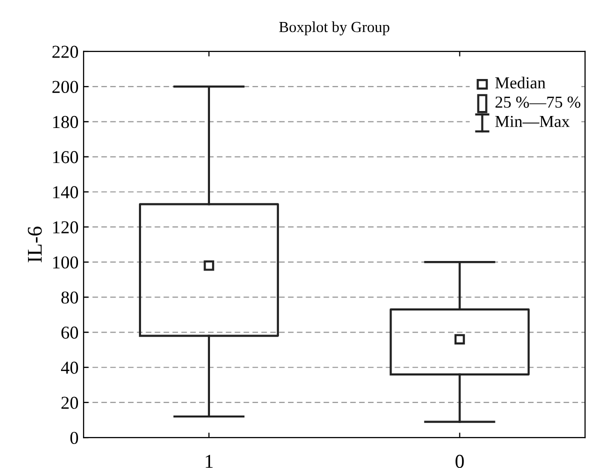  What do you see at coordinates (65, 262) in the screenshot?
I see `y-tick-label: 100` at bounding box center [65, 262].